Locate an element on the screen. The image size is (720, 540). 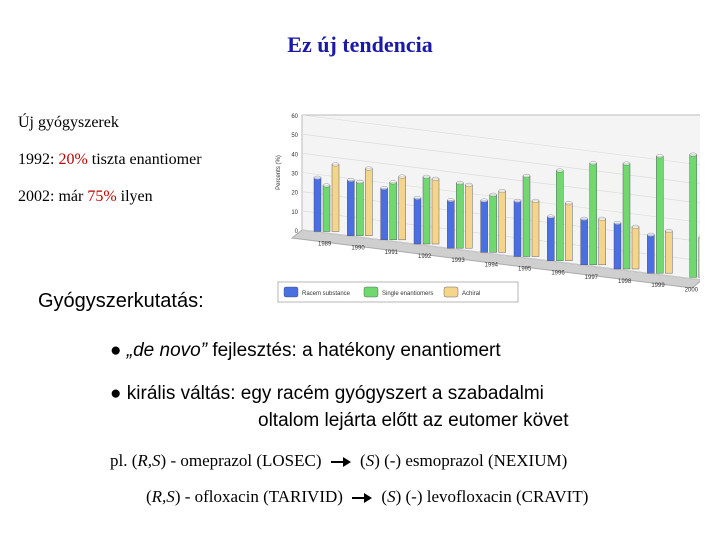
line-1992: 1992: 20% tiszta enantiomer is located at coordinates (110, 160).